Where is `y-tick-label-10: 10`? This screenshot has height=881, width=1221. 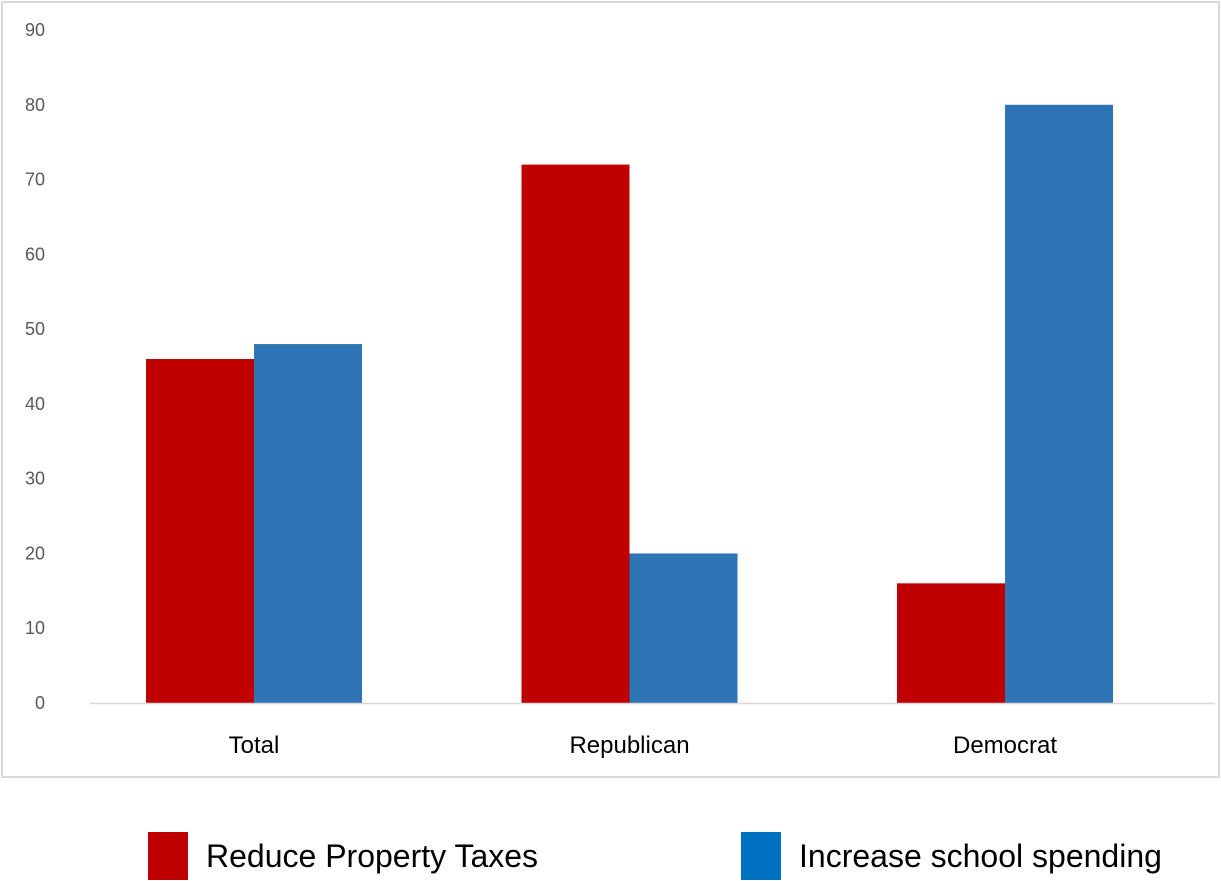
y-tick-label-10: 10 is located at coordinates (35, 628).